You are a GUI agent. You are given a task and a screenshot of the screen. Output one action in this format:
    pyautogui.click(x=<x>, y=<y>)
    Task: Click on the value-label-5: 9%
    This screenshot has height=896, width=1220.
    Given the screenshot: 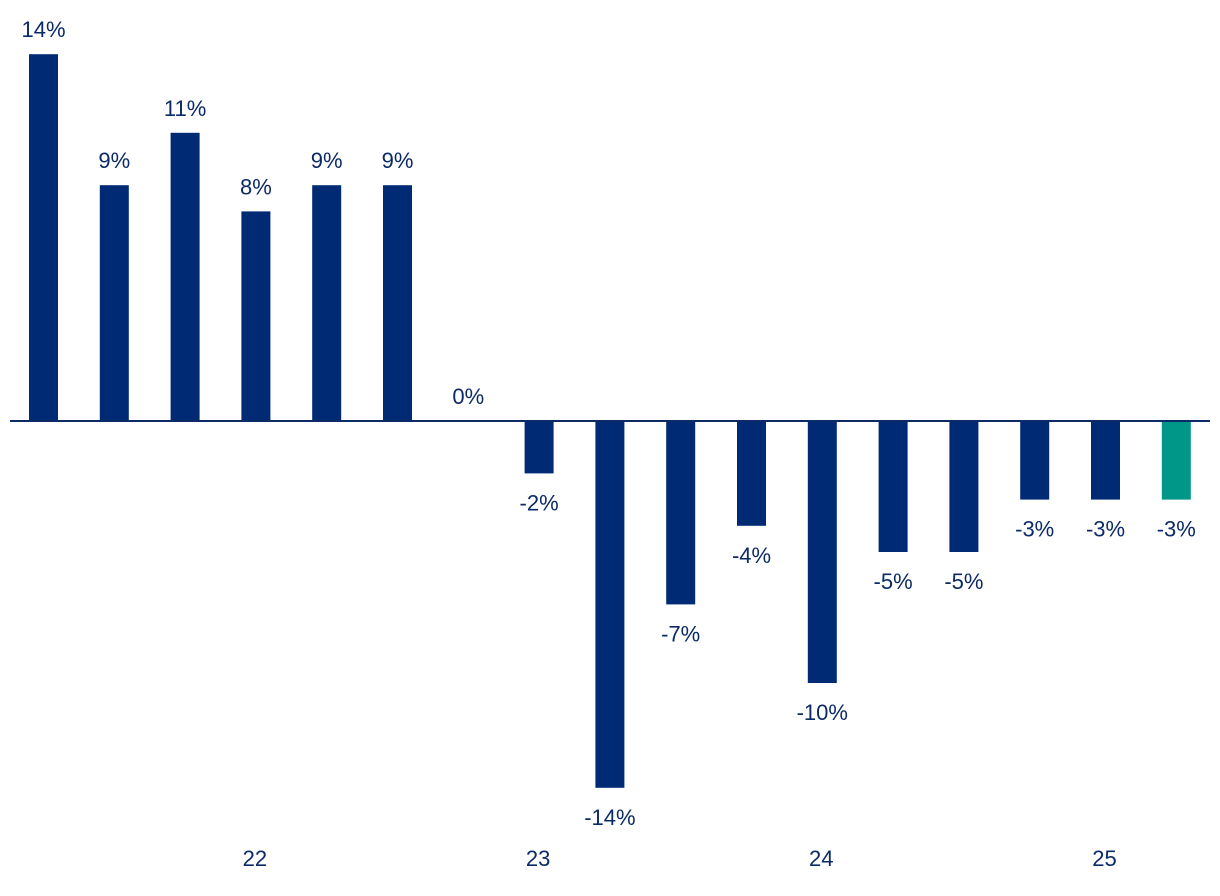 What is the action you would take?
    pyautogui.click(x=398, y=160)
    